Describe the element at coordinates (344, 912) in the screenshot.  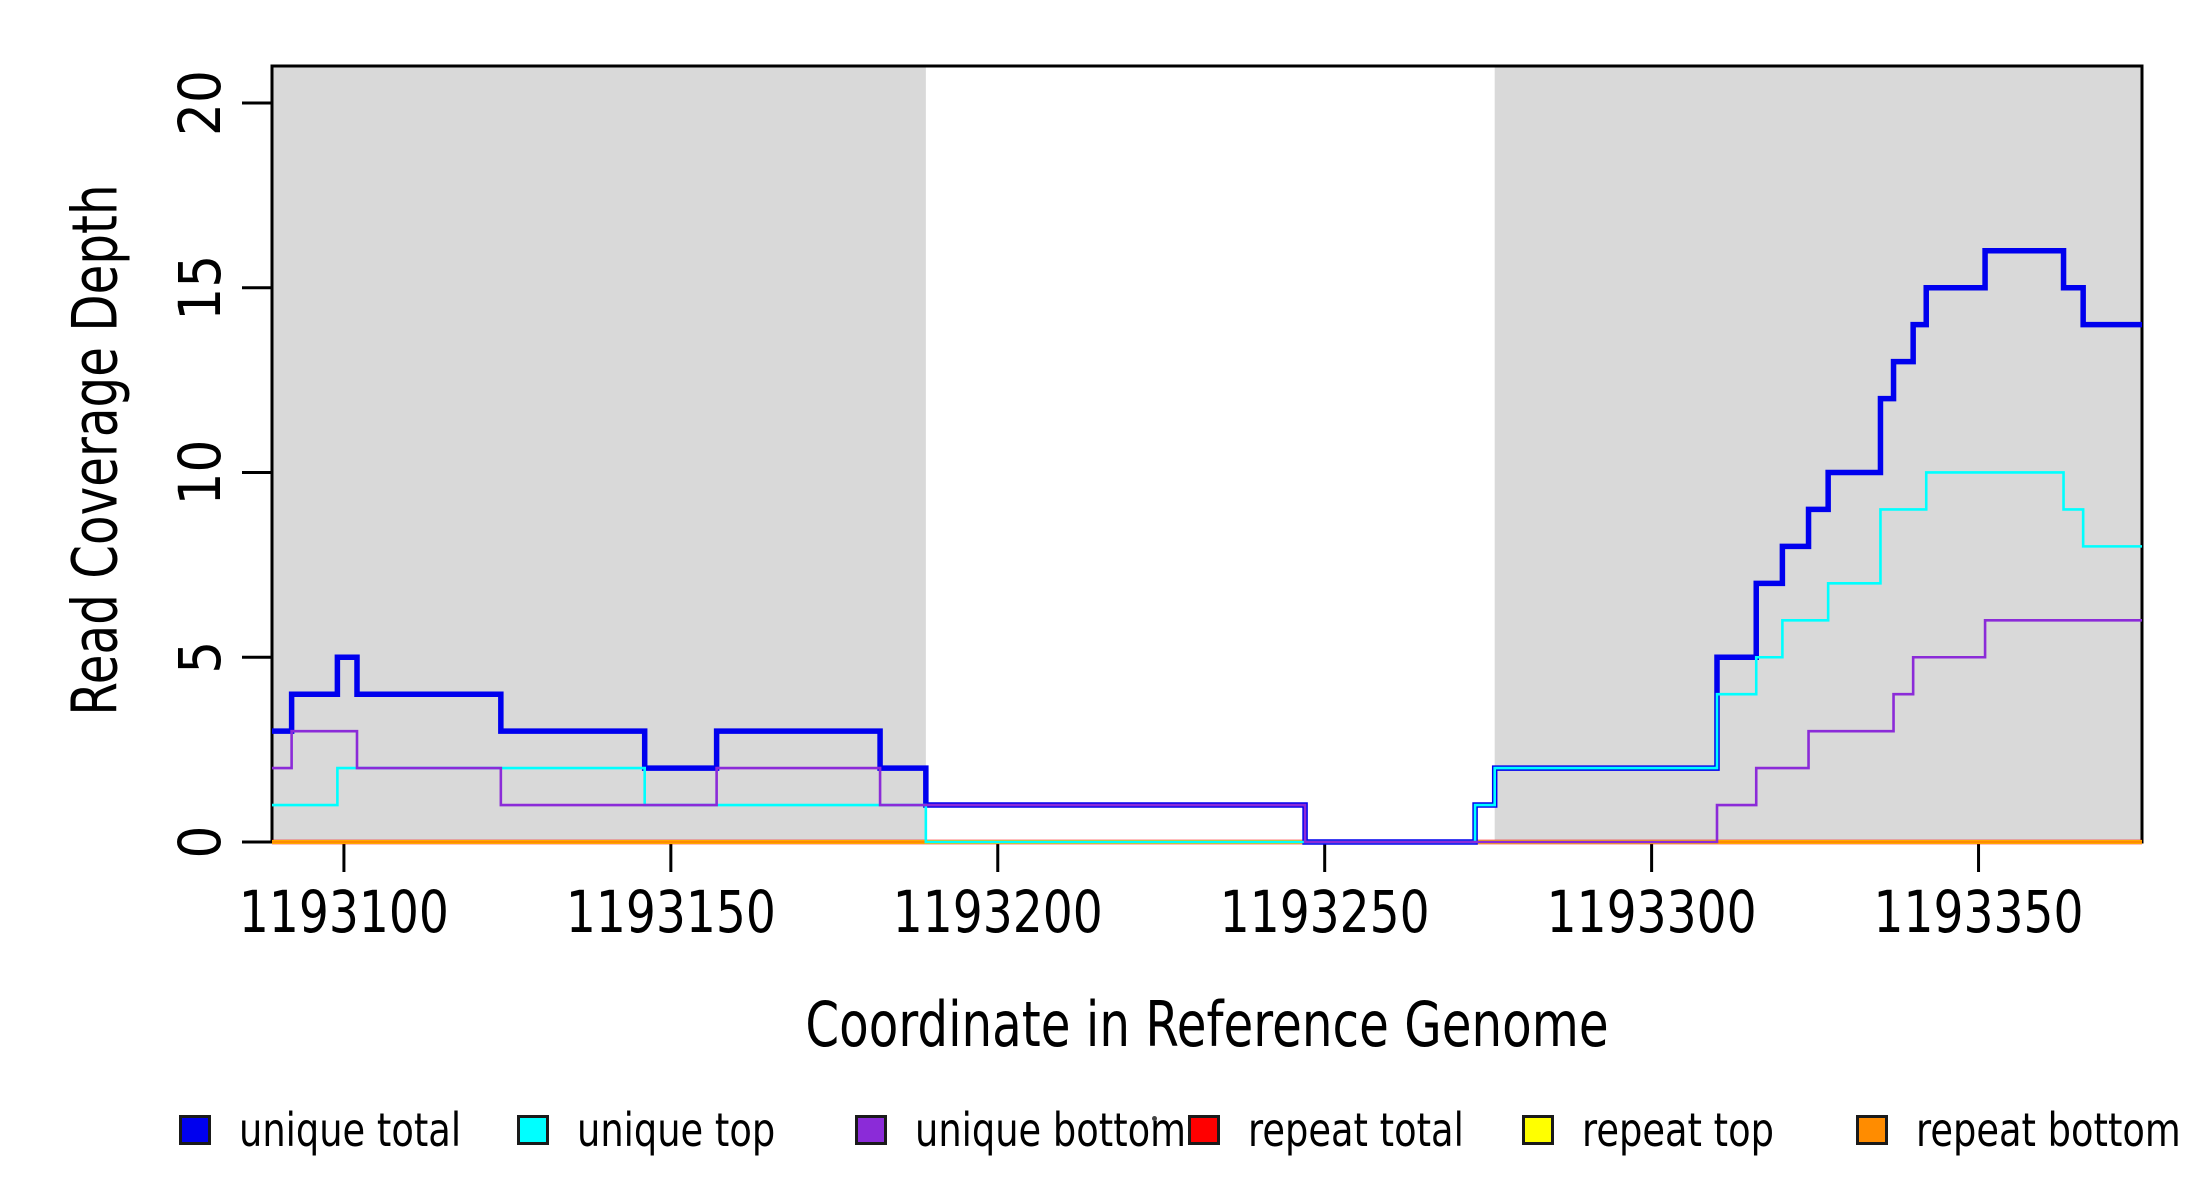
I see `x-tick-label: 1193100` at that location.